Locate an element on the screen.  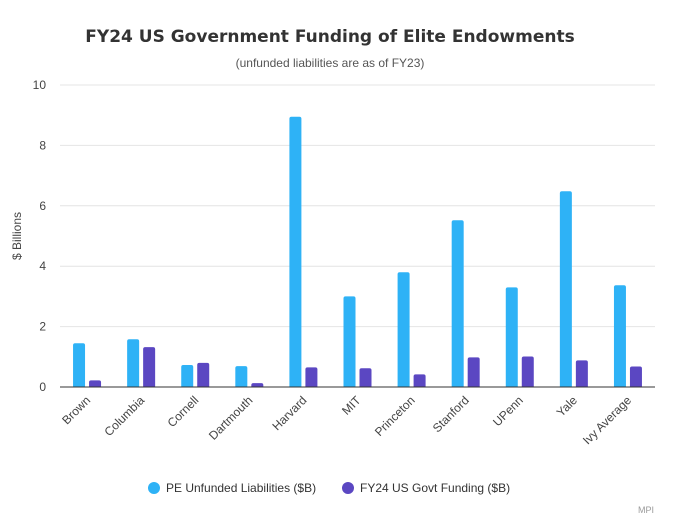
legend-item-govt-funding: FY24 US Govt Funding ($B) is located at coordinates (426, 488).